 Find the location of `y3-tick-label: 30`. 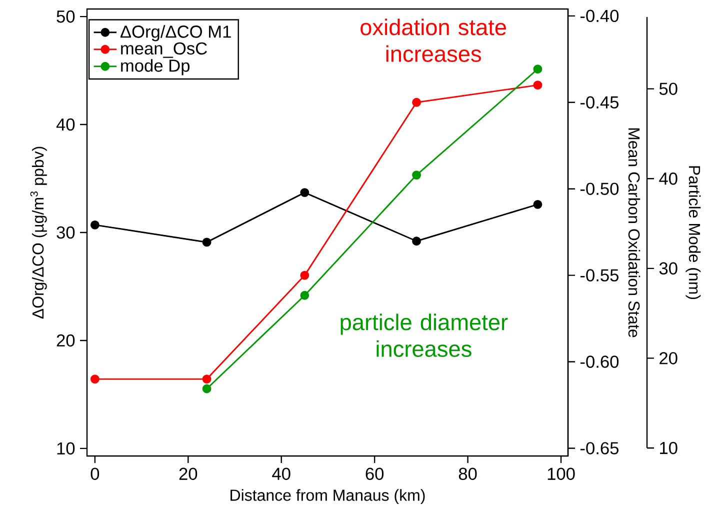

y3-tick-label: 30 is located at coordinates (668, 268).